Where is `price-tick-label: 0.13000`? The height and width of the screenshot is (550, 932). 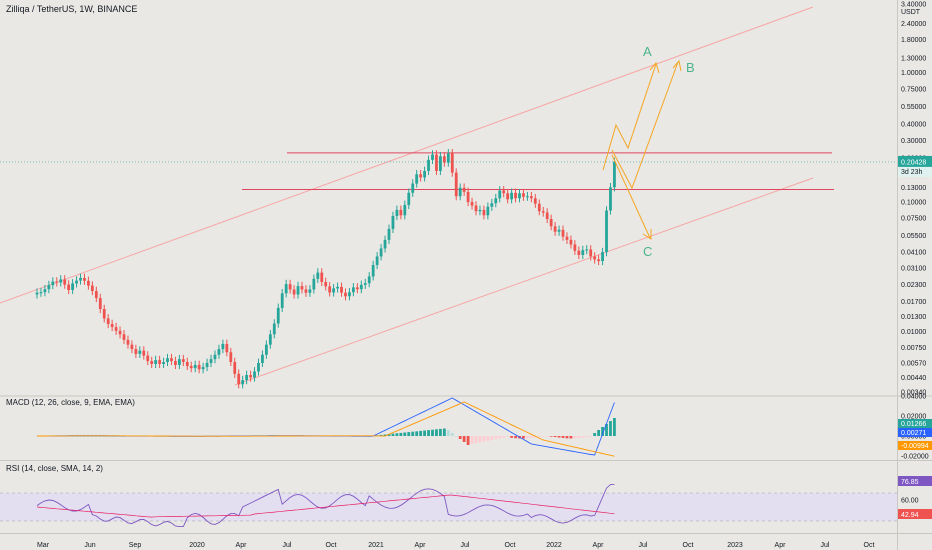 price-tick-label: 0.13000 is located at coordinates (913, 188).